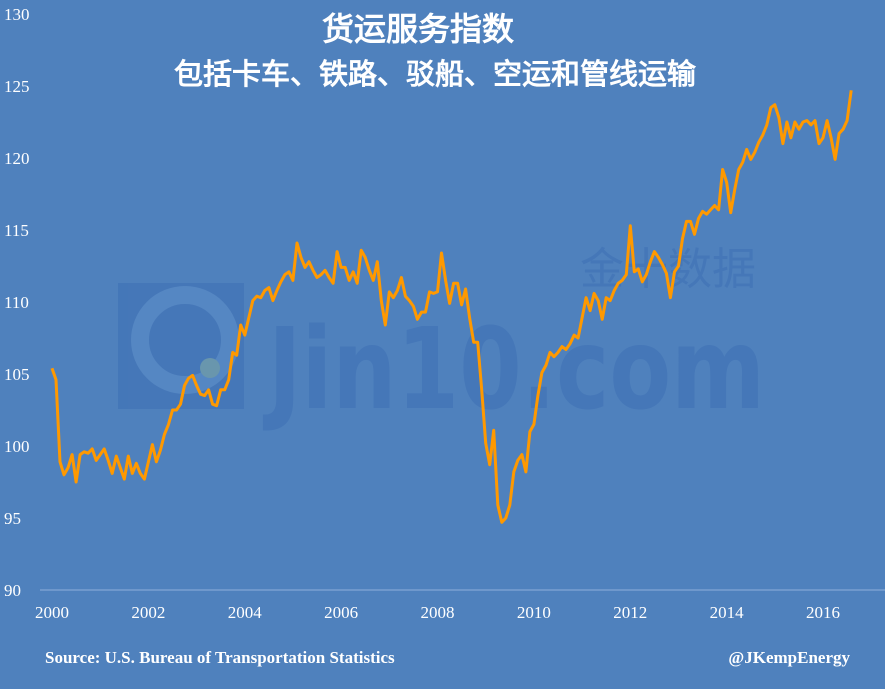  What do you see at coordinates (534, 612) in the screenshot?
I see `x-tick-label: 2010` at bounding box center [534, 612].